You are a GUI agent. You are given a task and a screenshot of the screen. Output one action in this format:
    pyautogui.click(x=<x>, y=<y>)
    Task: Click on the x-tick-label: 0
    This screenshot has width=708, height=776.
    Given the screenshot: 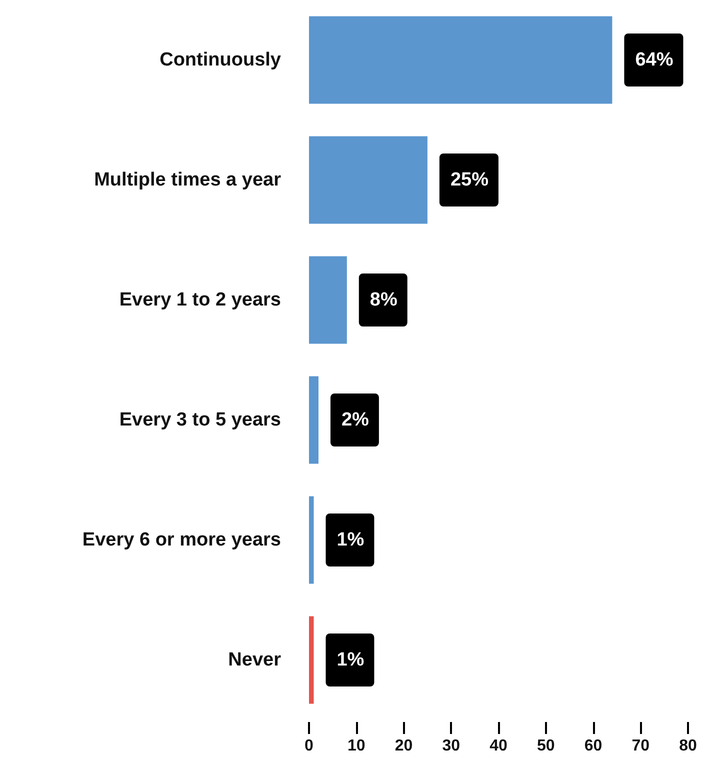 What is the action you would take?
    pyautogui.click(x=309, y=746)
    